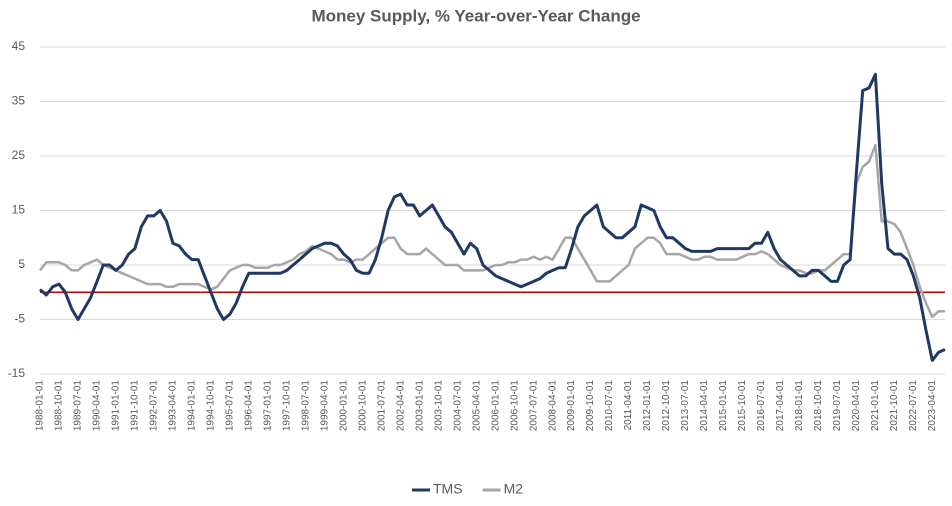 The width and height of the screenshot is (952, 506). I want to click on x-tick-label: 2002-04-01, so click(400, 406).